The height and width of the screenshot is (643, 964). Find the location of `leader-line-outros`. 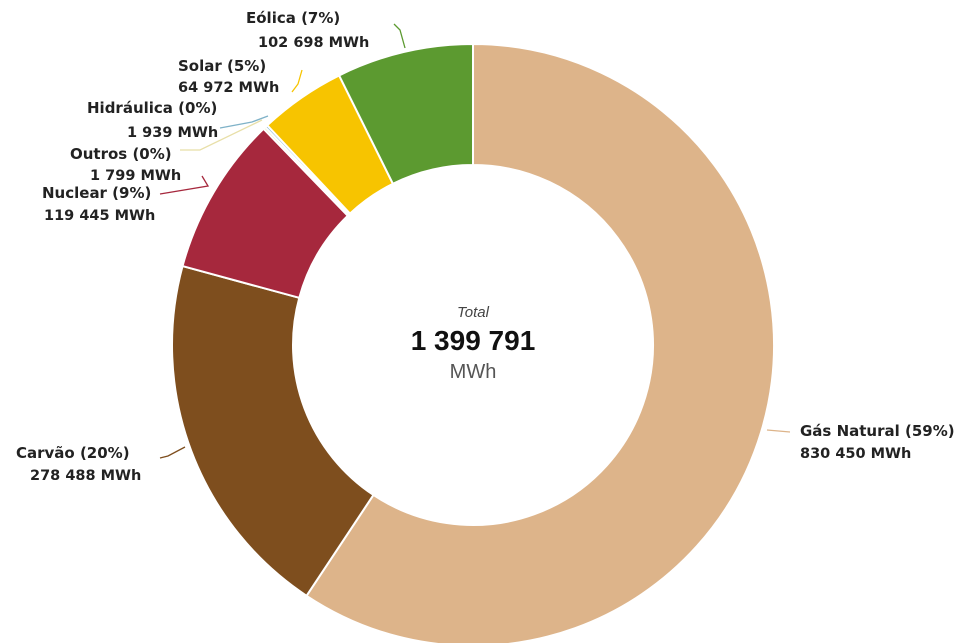

leader-line-outros is located at coordinates (221, 135).